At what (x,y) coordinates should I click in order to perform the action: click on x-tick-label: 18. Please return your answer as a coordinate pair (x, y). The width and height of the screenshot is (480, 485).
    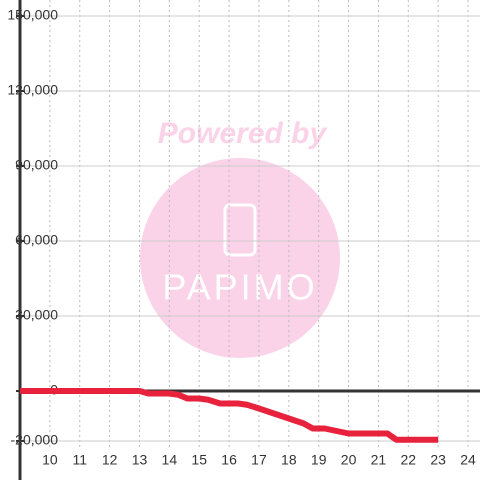
    Looking at the image, I should click on (289, 460).